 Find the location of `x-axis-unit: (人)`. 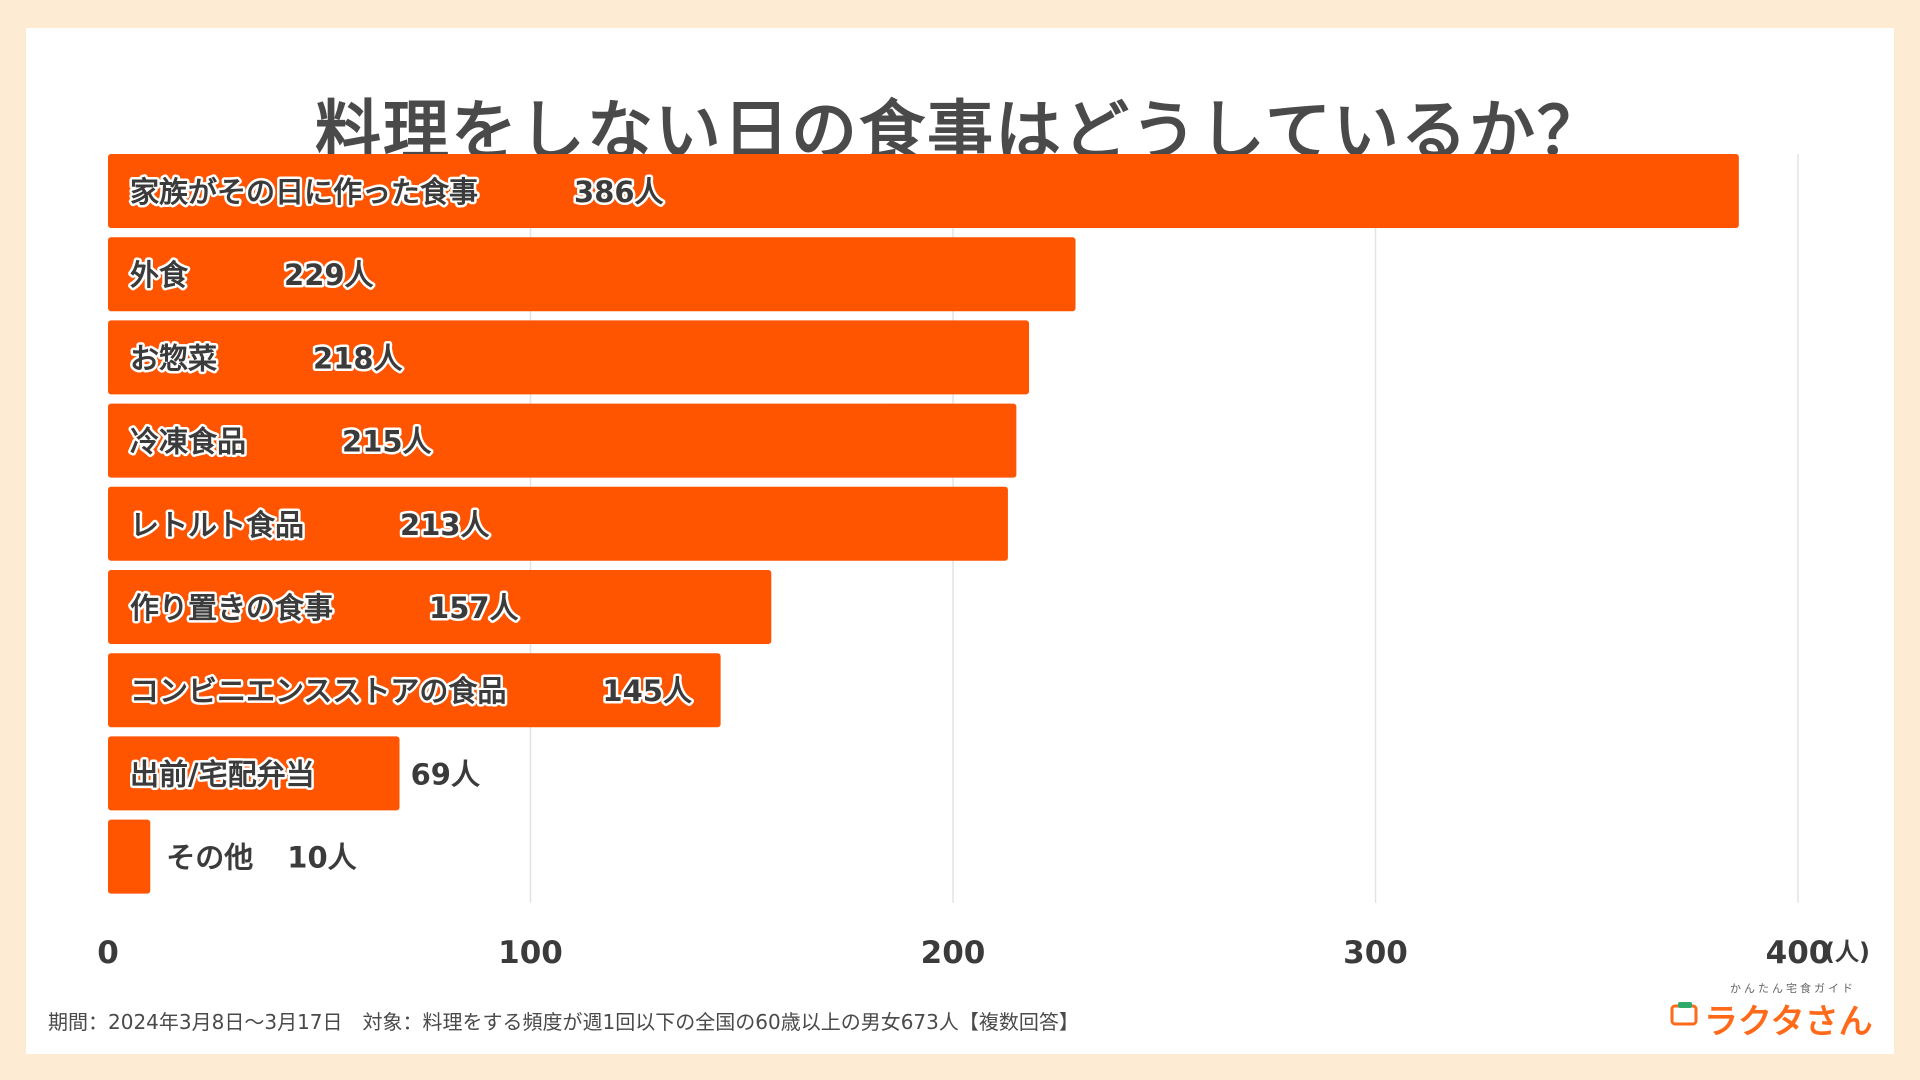

x-axis-unit: (人) is located at coordinates (1847, 952).